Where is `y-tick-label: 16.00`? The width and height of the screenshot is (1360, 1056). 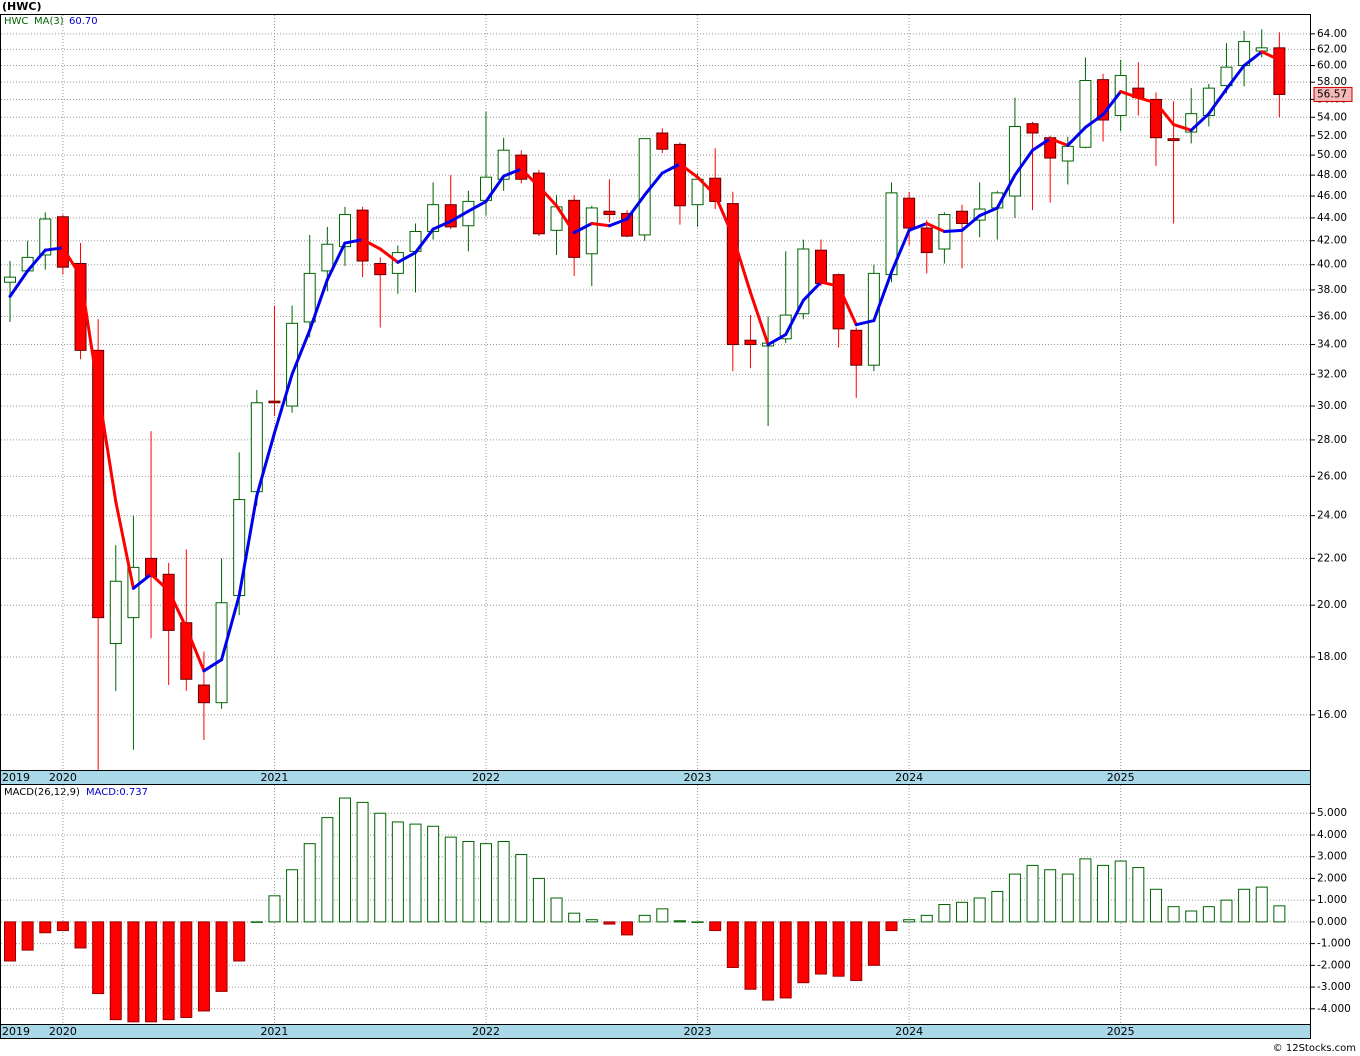 y-tick-label: 16.00 is located at coordinates (1332, 715).